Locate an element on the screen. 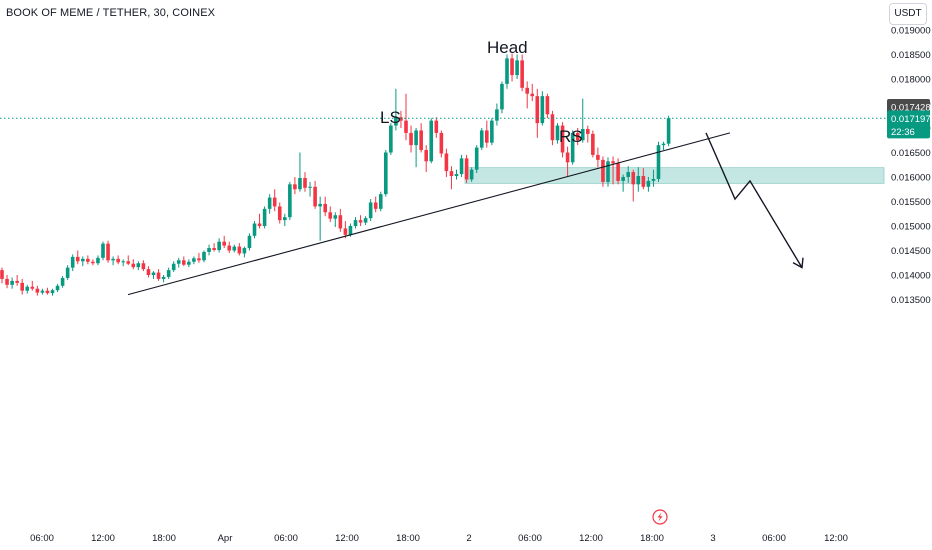 The height and width of the screenshot is (550, 932). y-tick-label: 0.016500 is located at coordinates (911, 153).